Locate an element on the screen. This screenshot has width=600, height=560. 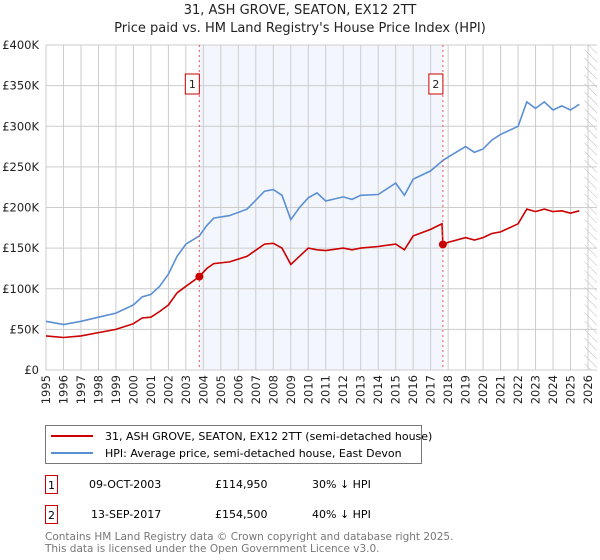
y-tick-label: £200K is located at coordinates (20, 208).